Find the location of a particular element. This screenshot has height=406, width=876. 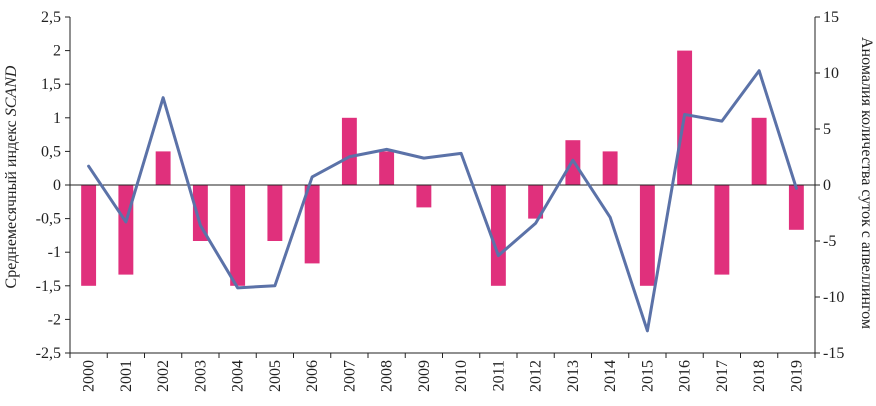

left-axis-title: Среднемесячный индекс SCAND is located at coordinates (11, 176).